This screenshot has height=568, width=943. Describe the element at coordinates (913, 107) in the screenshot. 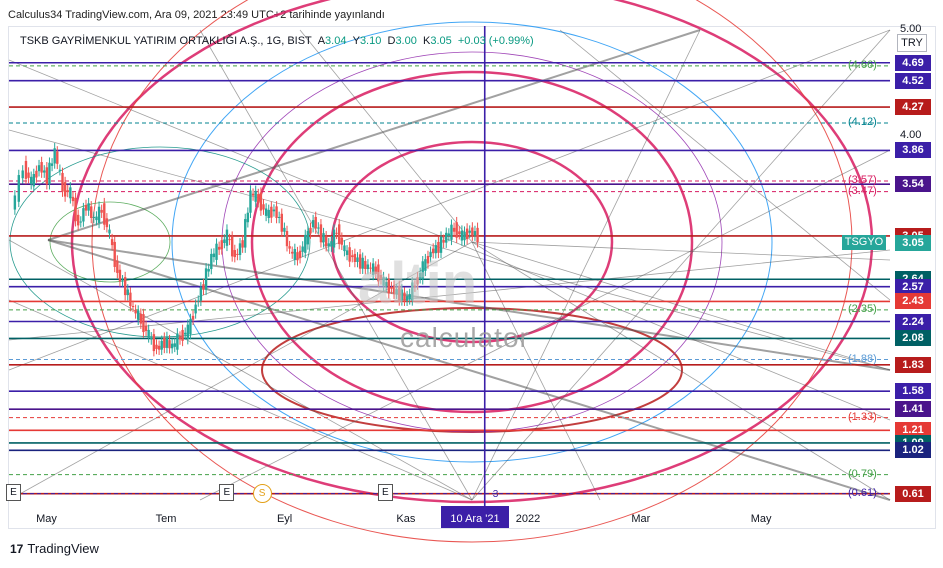

I see `price-level-tag: 4.27` at that location.